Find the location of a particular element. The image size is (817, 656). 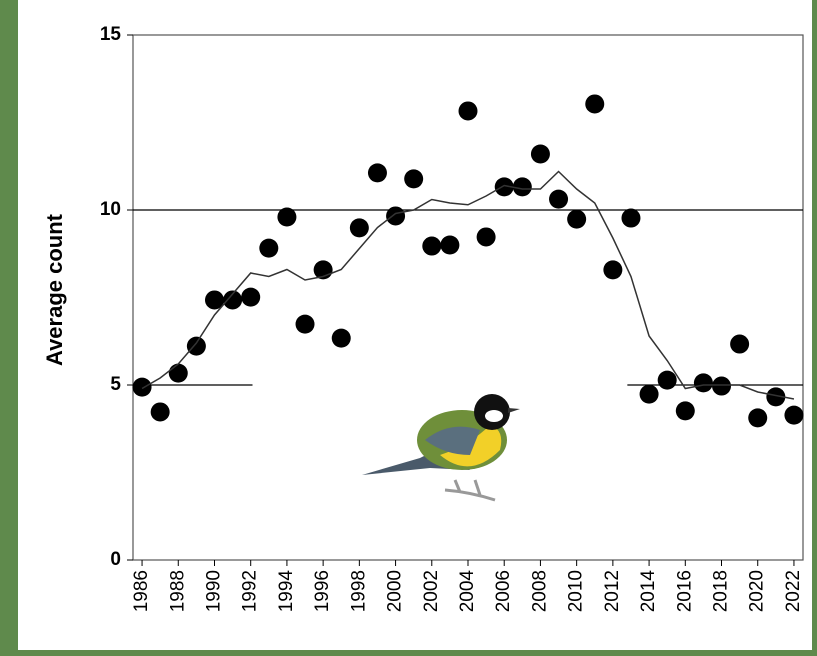

x-tick-label: 1998 is located at coordinates (358, 591).